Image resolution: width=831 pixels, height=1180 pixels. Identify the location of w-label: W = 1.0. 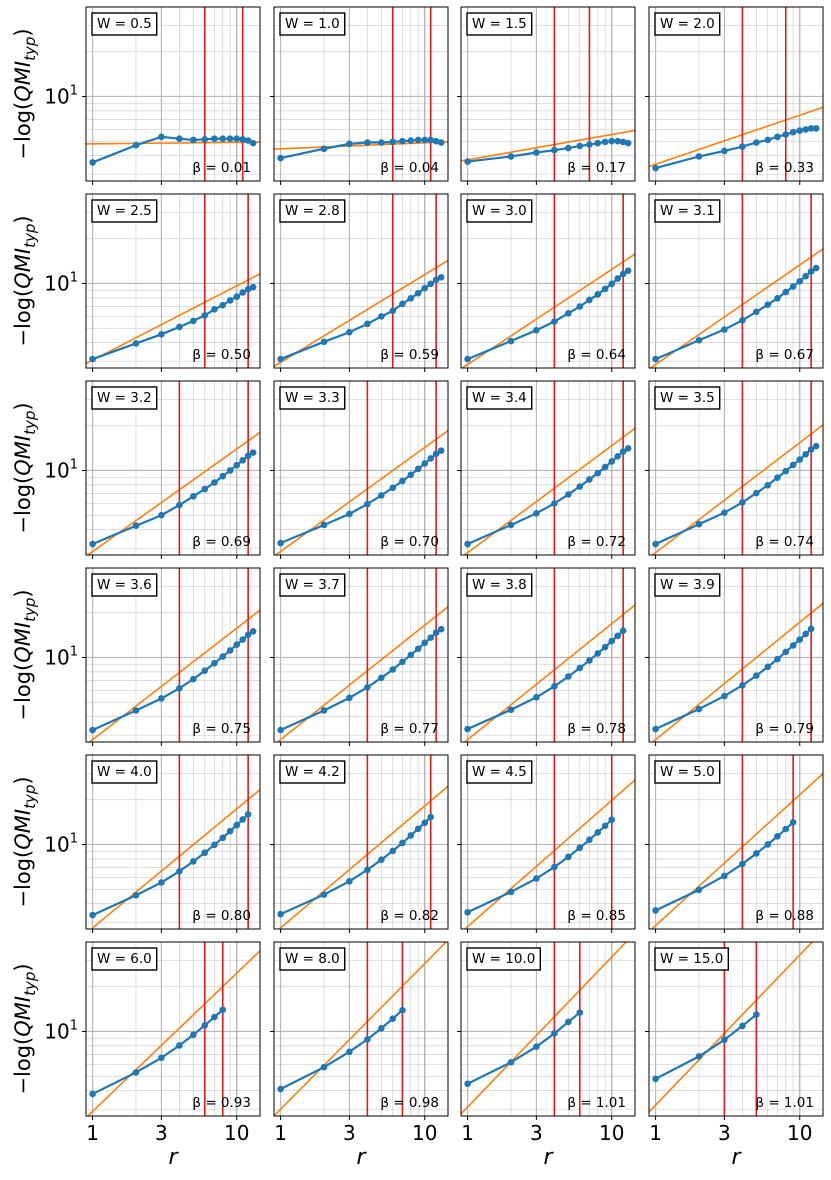
(312, 24).